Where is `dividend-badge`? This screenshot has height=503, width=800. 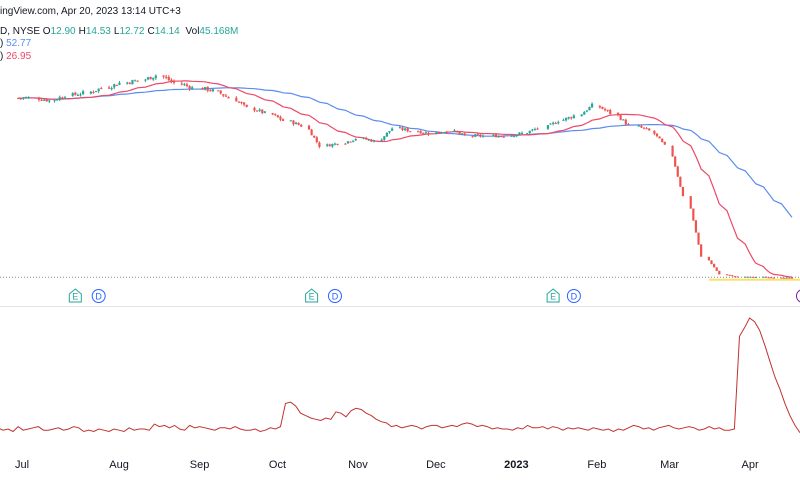 dividend-badge is located at coordinates (98, 296).